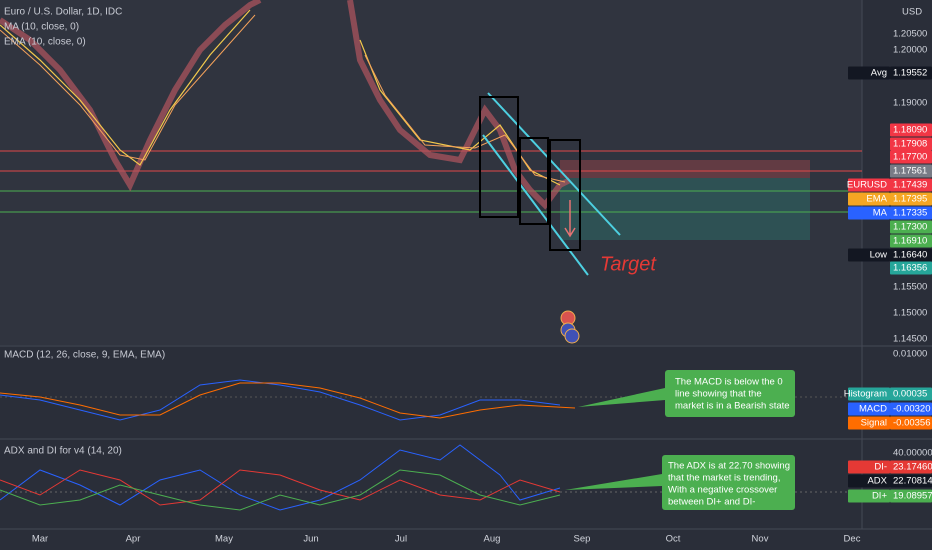 The image size is (932, 550). I want to click on di-plus-line, so click(280, 490).